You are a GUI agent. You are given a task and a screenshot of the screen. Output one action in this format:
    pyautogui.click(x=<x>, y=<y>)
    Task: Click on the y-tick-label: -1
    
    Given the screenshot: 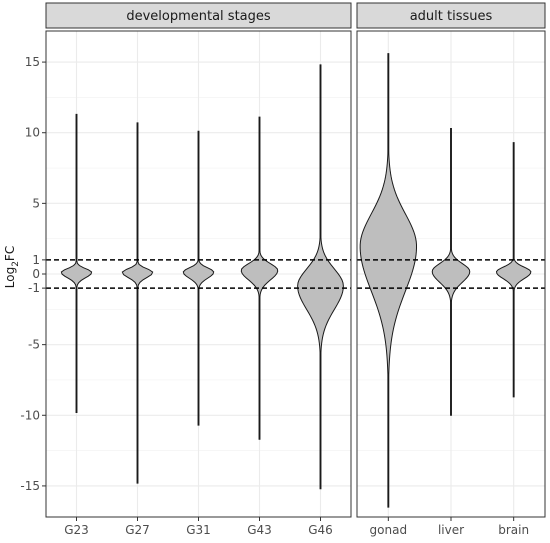 What is the action you would take?
    pyautogui.click(x=34, y=288)
    